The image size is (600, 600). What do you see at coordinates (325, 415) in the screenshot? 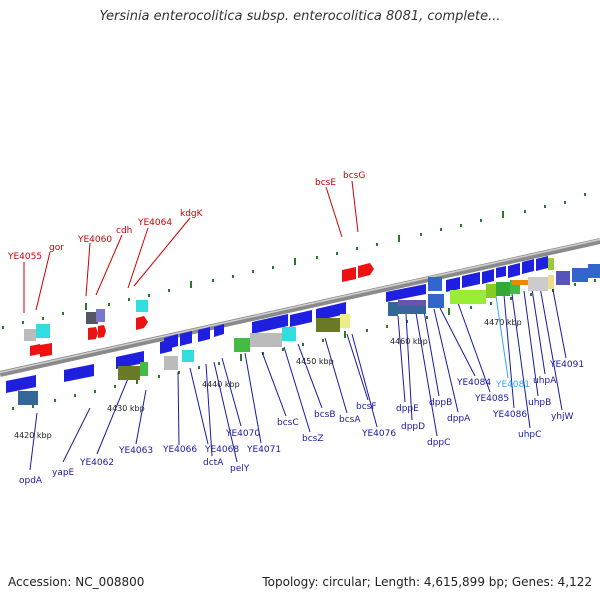
I see `gene-label-bcsB: bcsB` at bounding box center [325, 415].